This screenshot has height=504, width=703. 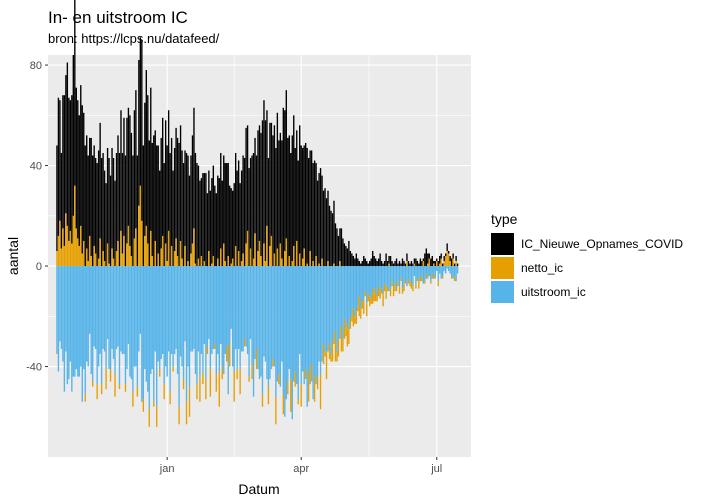 What do you see at coordinates (36, 167) in the screenshot?
I see `y-tick-label: 40` at bounding box center [36, 167].